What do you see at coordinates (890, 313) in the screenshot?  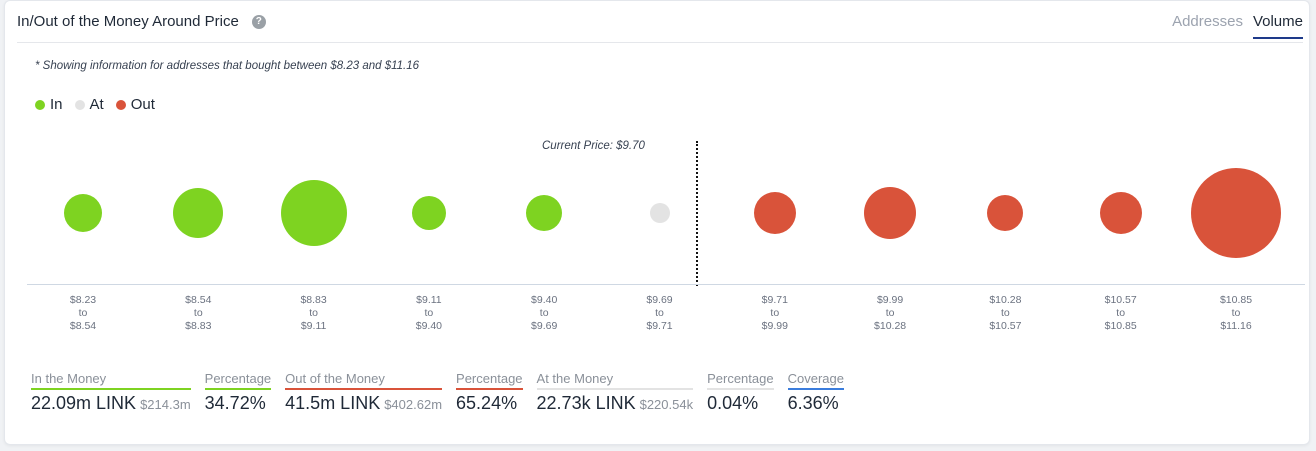 I see `x-tick-label: $9.99 to $10.28` at bounding box center [890, 313].